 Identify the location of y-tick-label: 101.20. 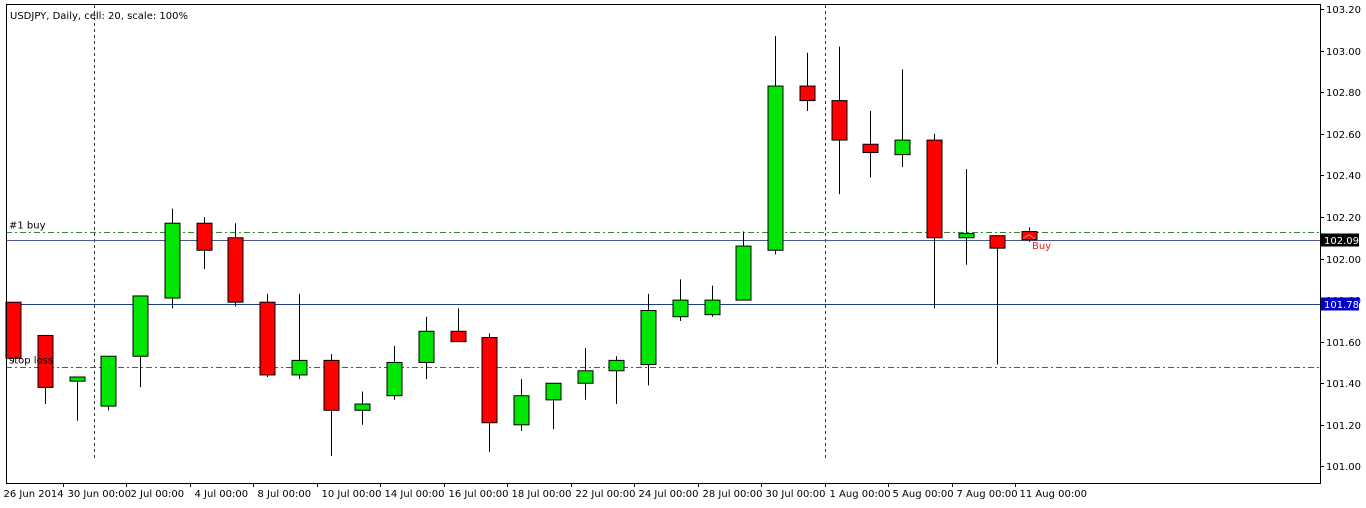
(1343, 426).